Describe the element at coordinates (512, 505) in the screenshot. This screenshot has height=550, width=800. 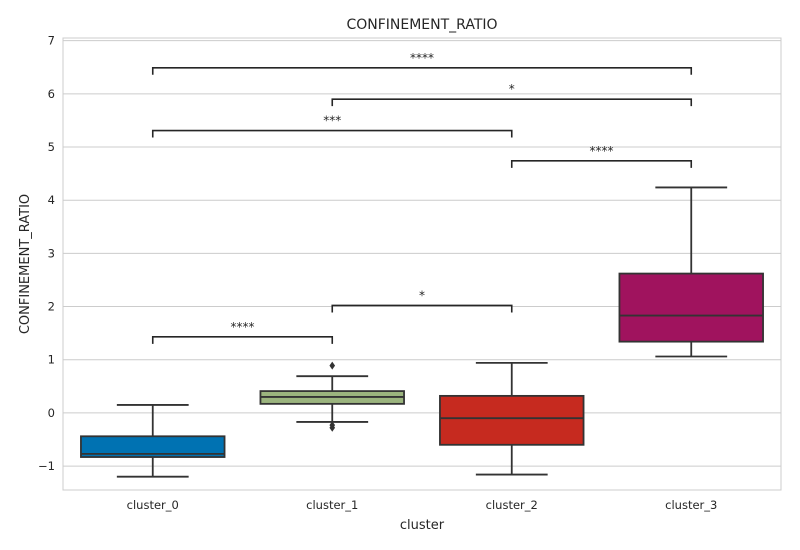
I see `x-tick-label: cluster_2` at that location.